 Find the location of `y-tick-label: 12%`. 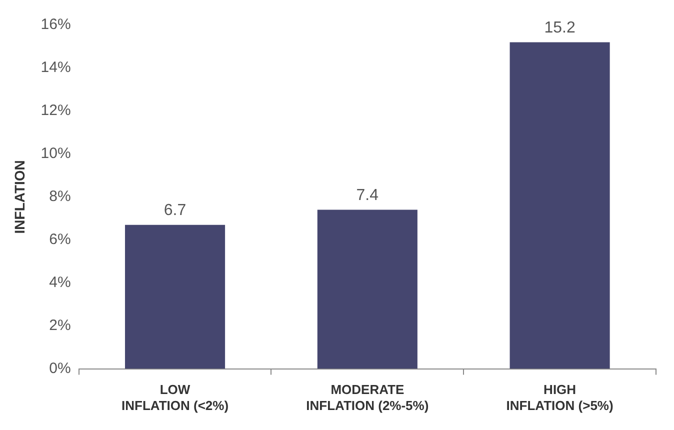

y-tick-label: 12% is located at coordinates (55, 111).